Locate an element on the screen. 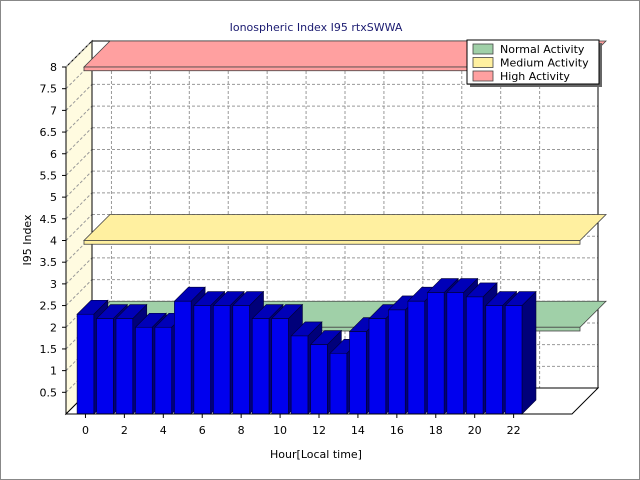 This screenshot has height=480, width=640. x-tick-label: 6 is located at coordinates (202, 430).